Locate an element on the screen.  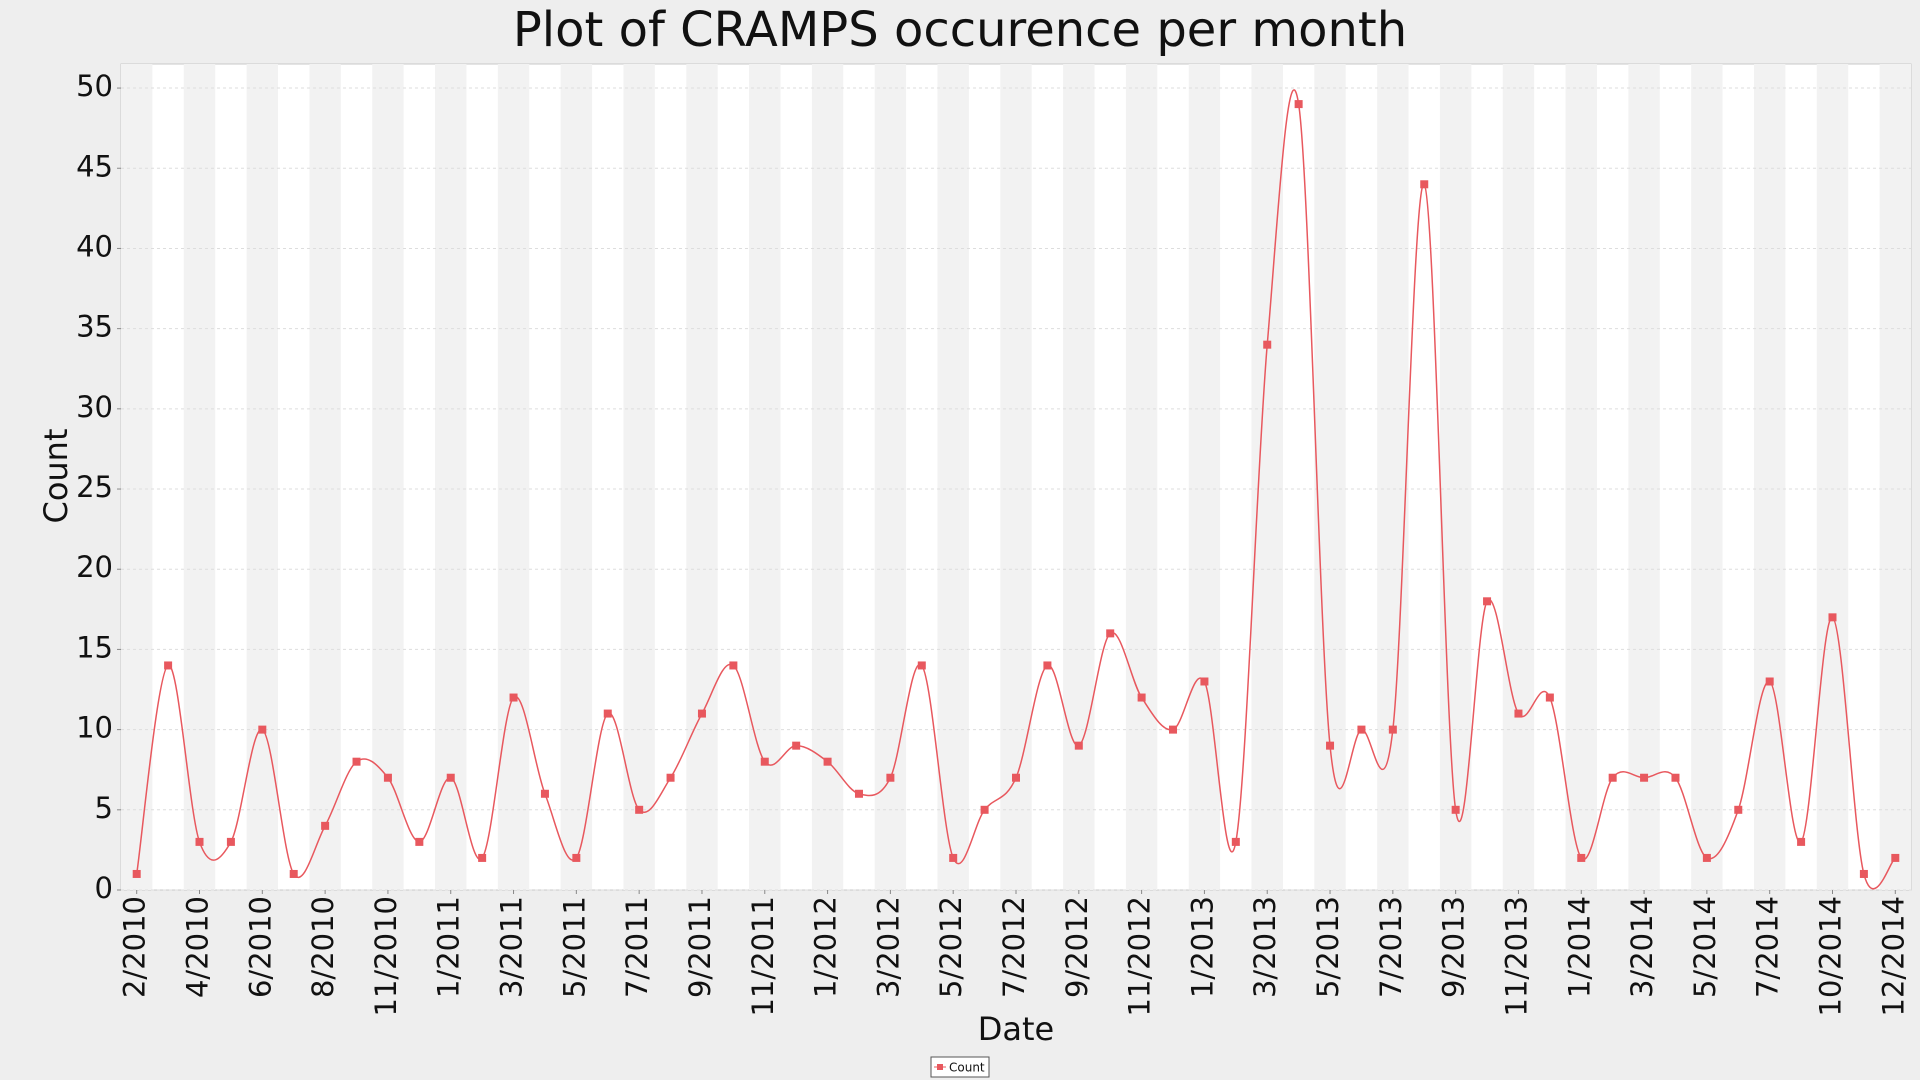
x-tick-label: 5/2011 is located at coordinates (574, 947).